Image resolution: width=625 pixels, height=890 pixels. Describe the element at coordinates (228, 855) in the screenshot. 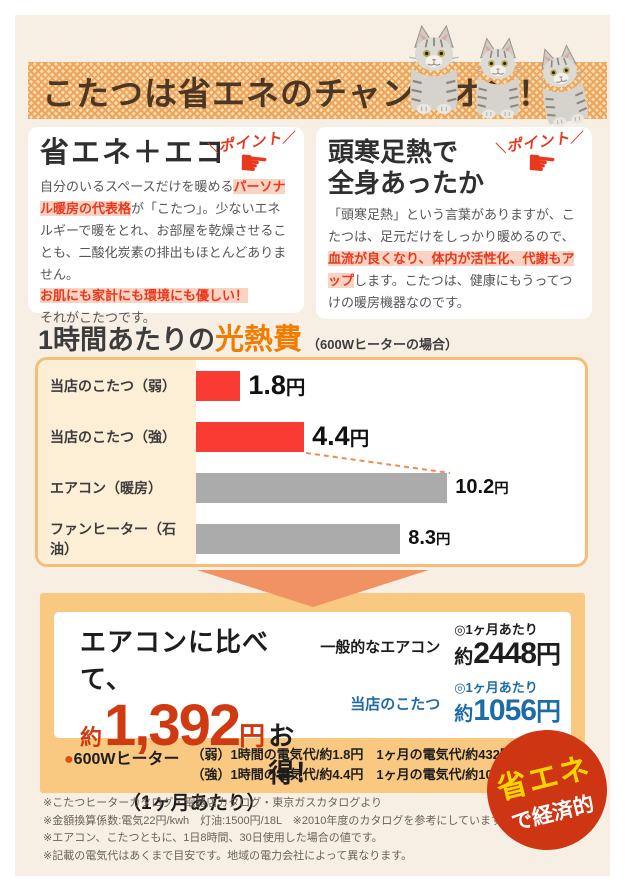

I see `footnote-line: ※記載の電気代はあくまで目安です。地域の電力会社によって異なります。` at that location.